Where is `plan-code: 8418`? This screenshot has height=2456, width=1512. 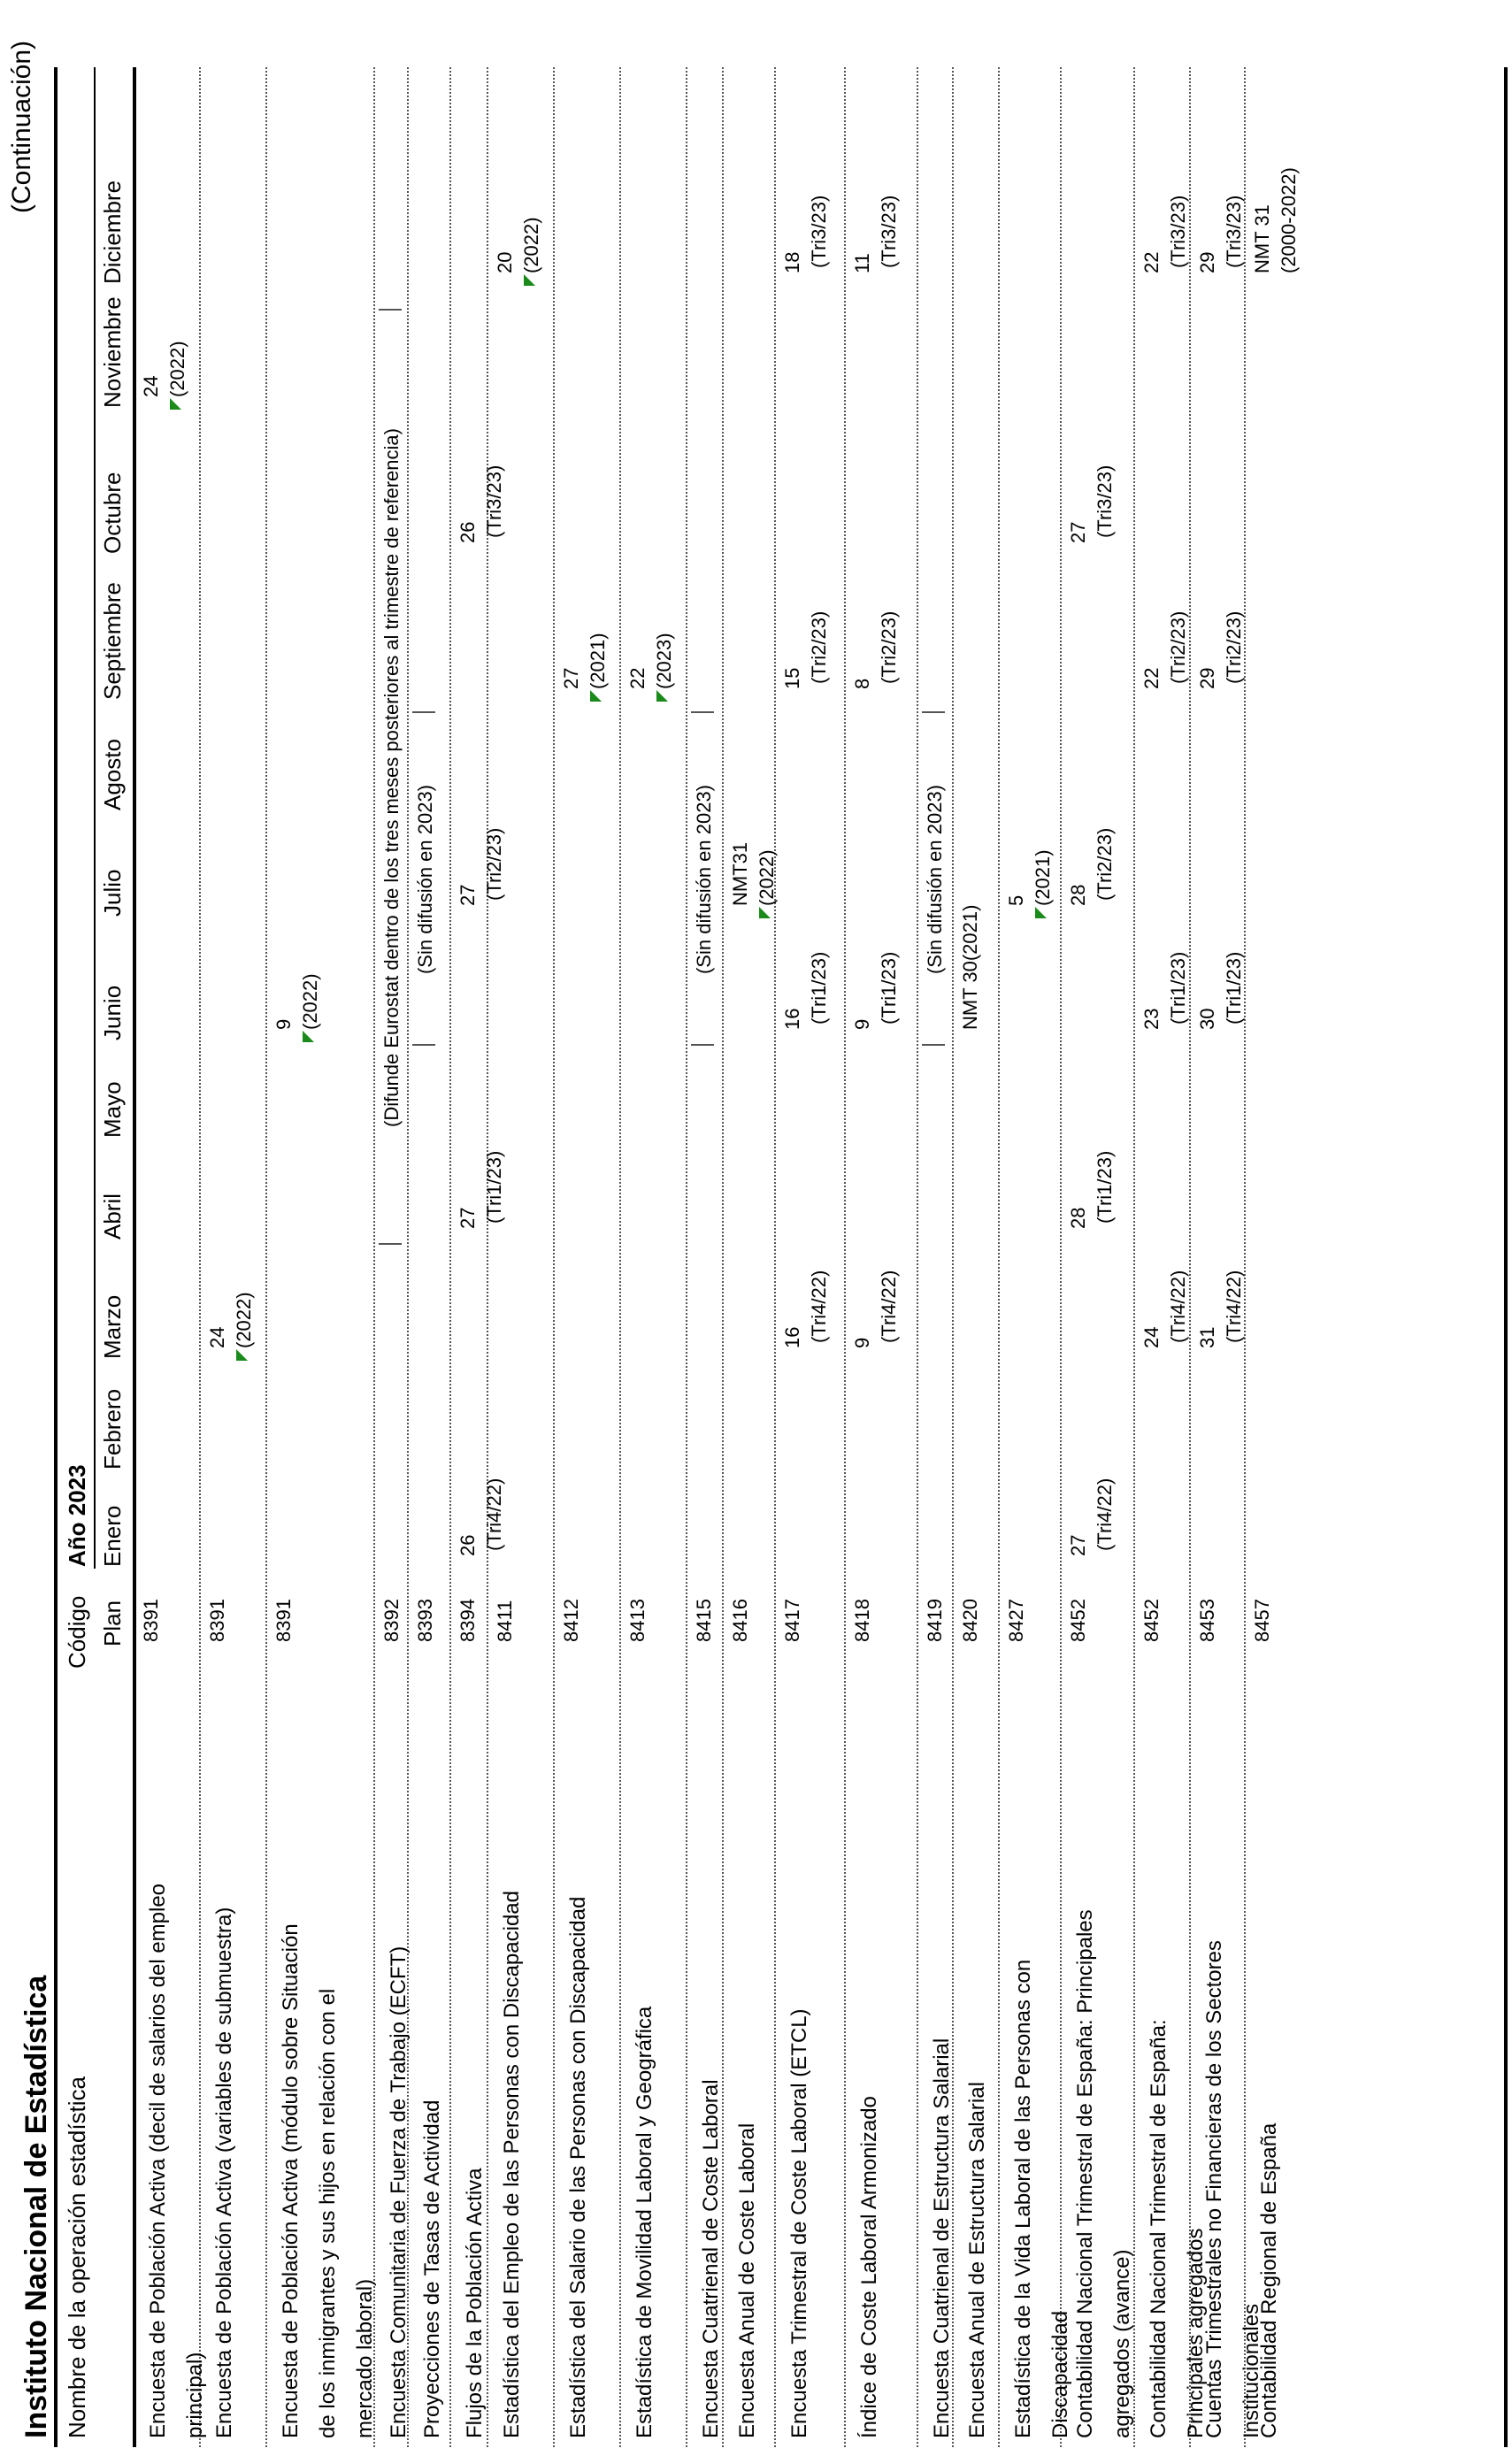
plan-code: 8418 is located at coordinates (862, 1620).